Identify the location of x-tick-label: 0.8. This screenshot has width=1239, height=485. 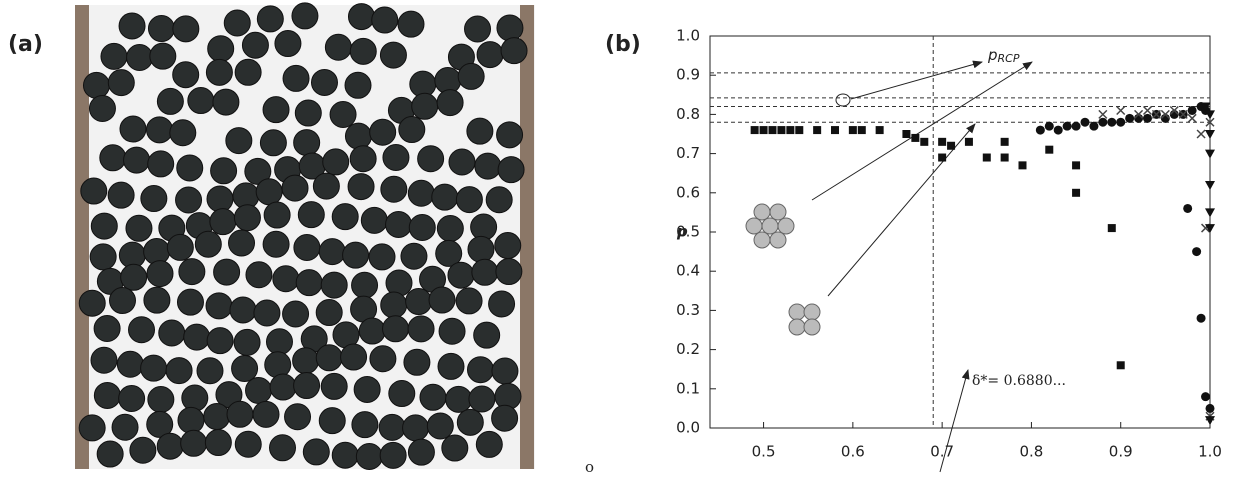
(1031, 452).